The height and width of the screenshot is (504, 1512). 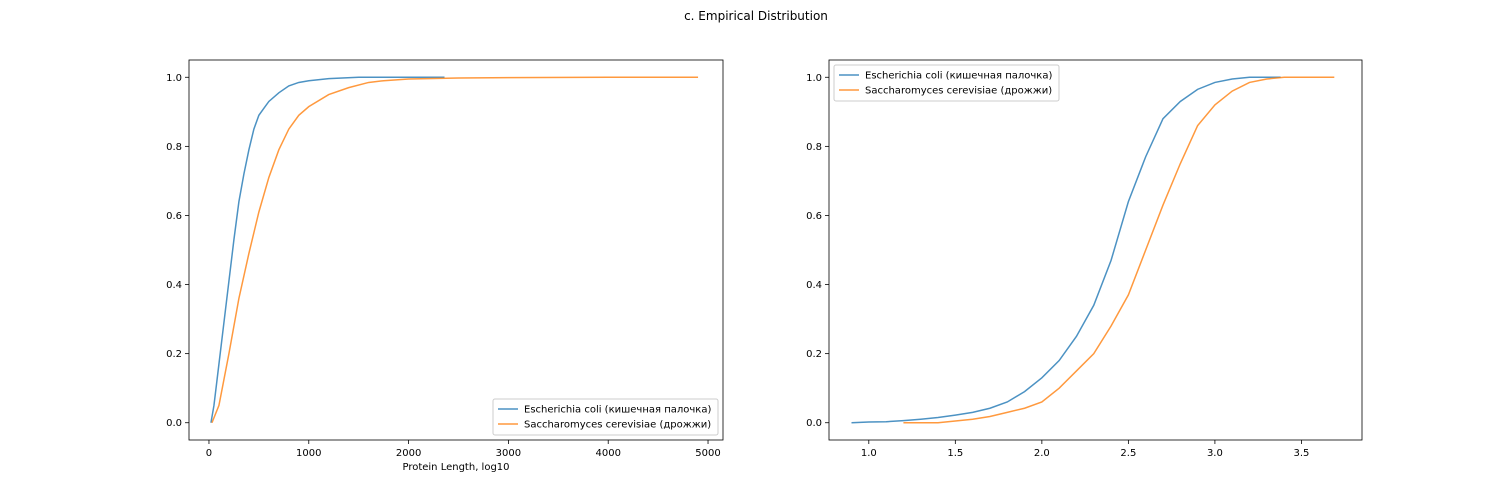 I want to click on x-tick-label: 1000, so click(x=308, y=453).